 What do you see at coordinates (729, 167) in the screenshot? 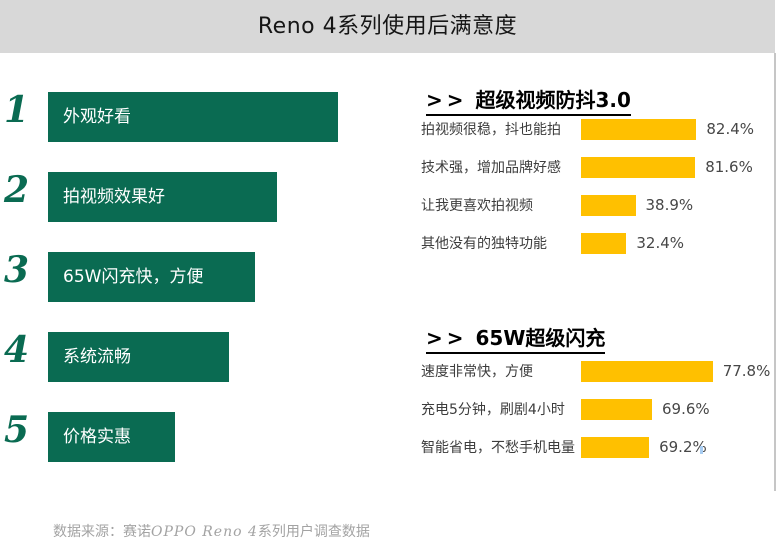
I see `hbar-value-label: 81.6%` at bounding box center [729, 167].